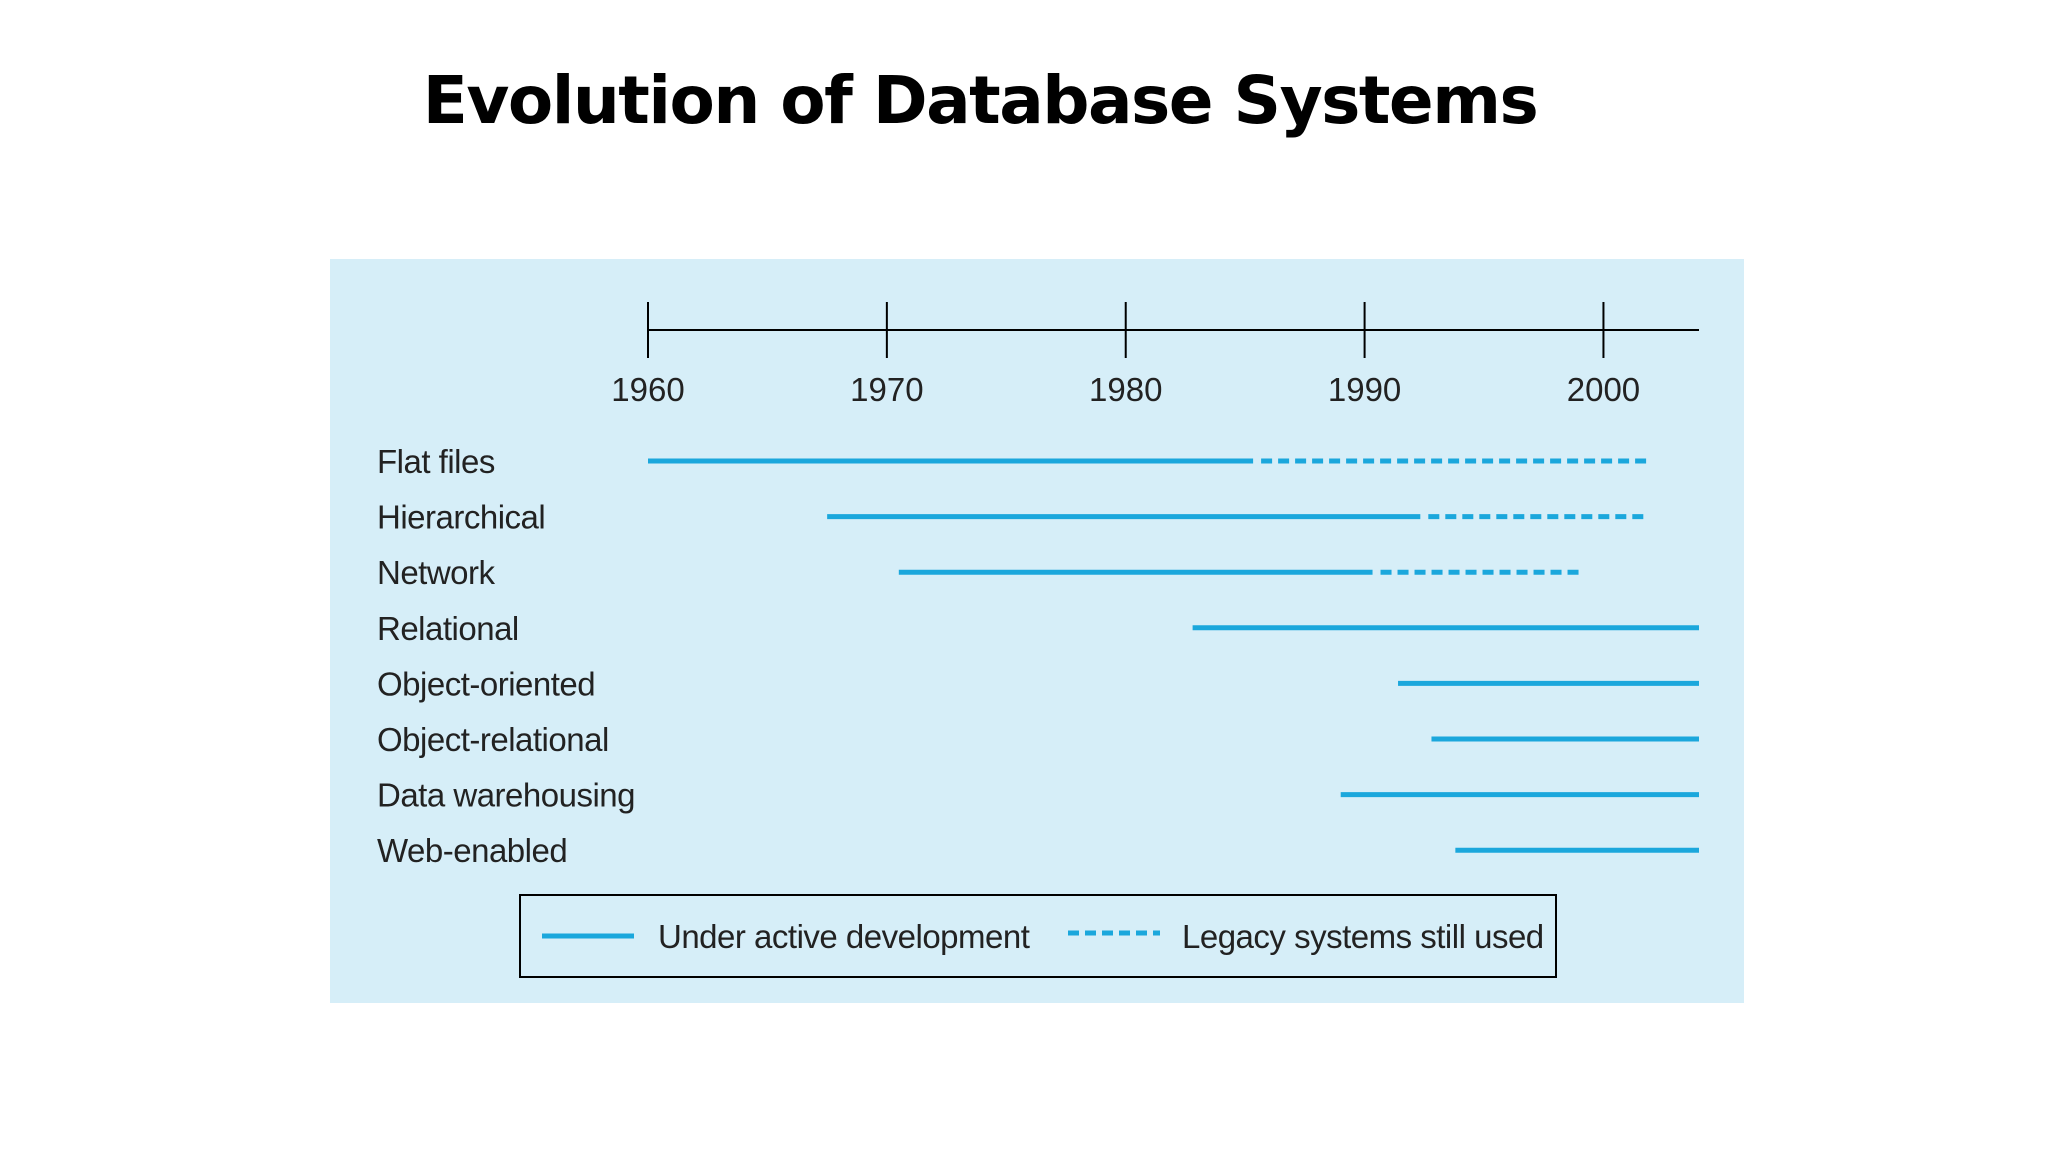 This screenshot has height=1152, width=2048. I want to click on tick-label: 1960, so click(647, 389).